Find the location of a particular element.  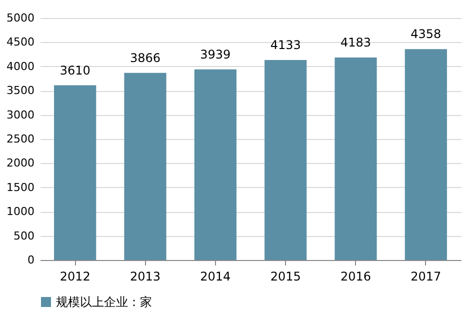

x-tick-label: 2013 is located at coordinates (145, 277).